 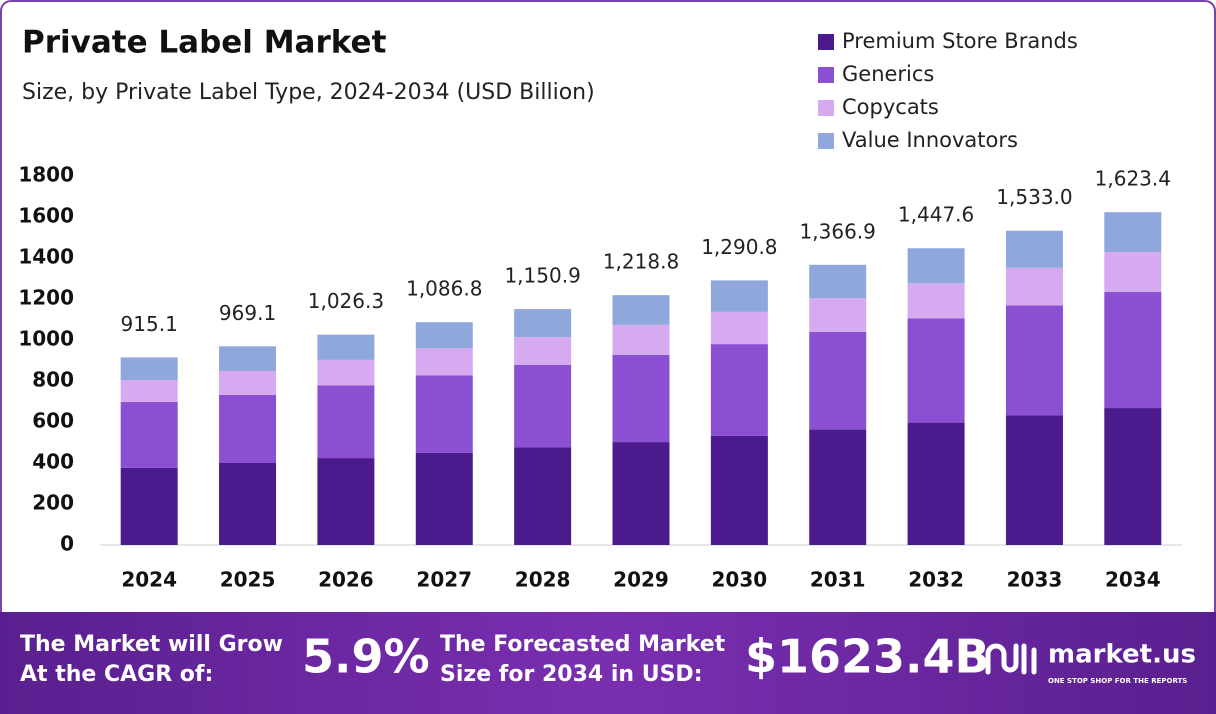 What do you see at coordinates (116, 674) in the screenshot?
I see `cagr-text: At the CAGR of:` at bounding box center [116, 674].